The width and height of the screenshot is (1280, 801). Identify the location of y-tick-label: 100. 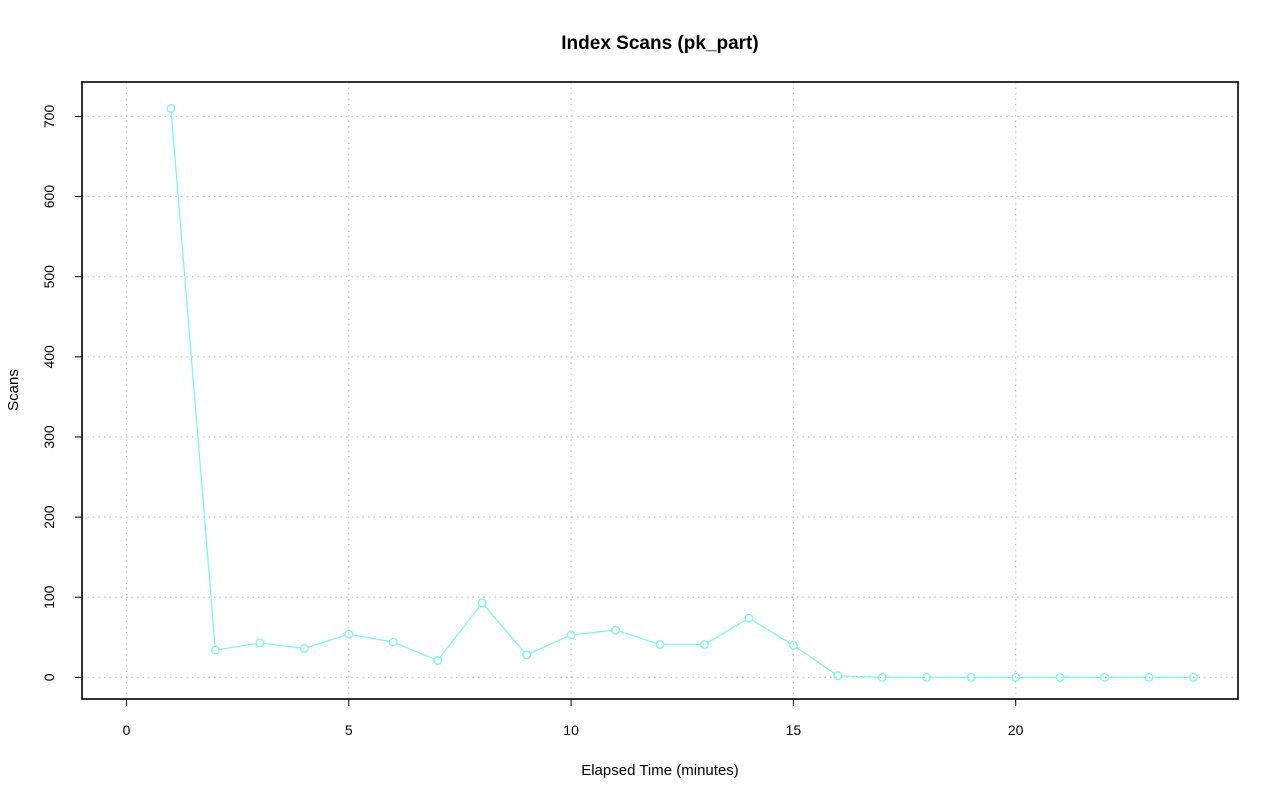
(49, 597).